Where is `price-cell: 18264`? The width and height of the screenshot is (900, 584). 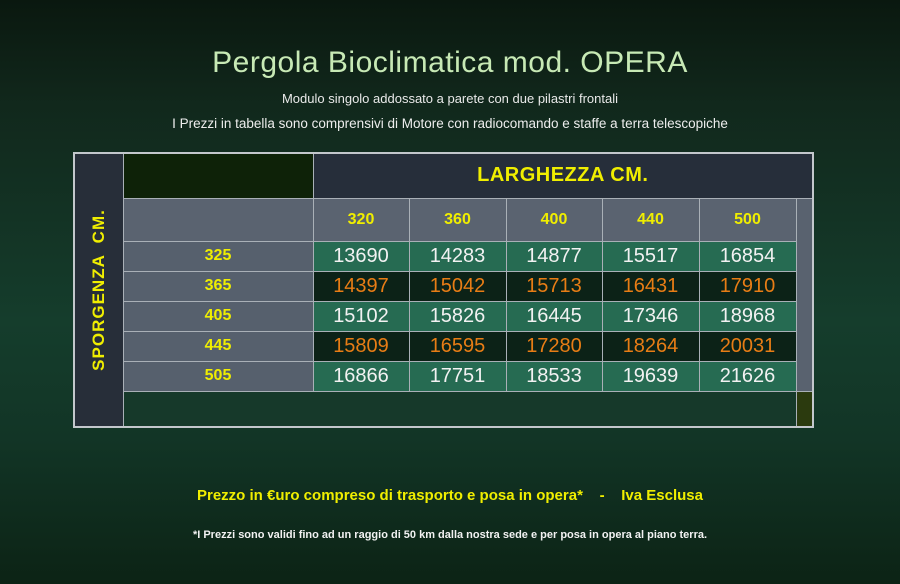
price-cell: 18264 is located at coordinates (650, 346).